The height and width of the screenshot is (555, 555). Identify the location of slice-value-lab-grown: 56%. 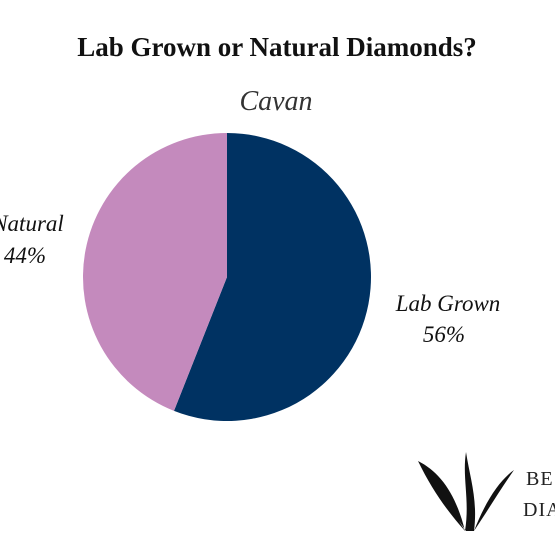
(444, 334).